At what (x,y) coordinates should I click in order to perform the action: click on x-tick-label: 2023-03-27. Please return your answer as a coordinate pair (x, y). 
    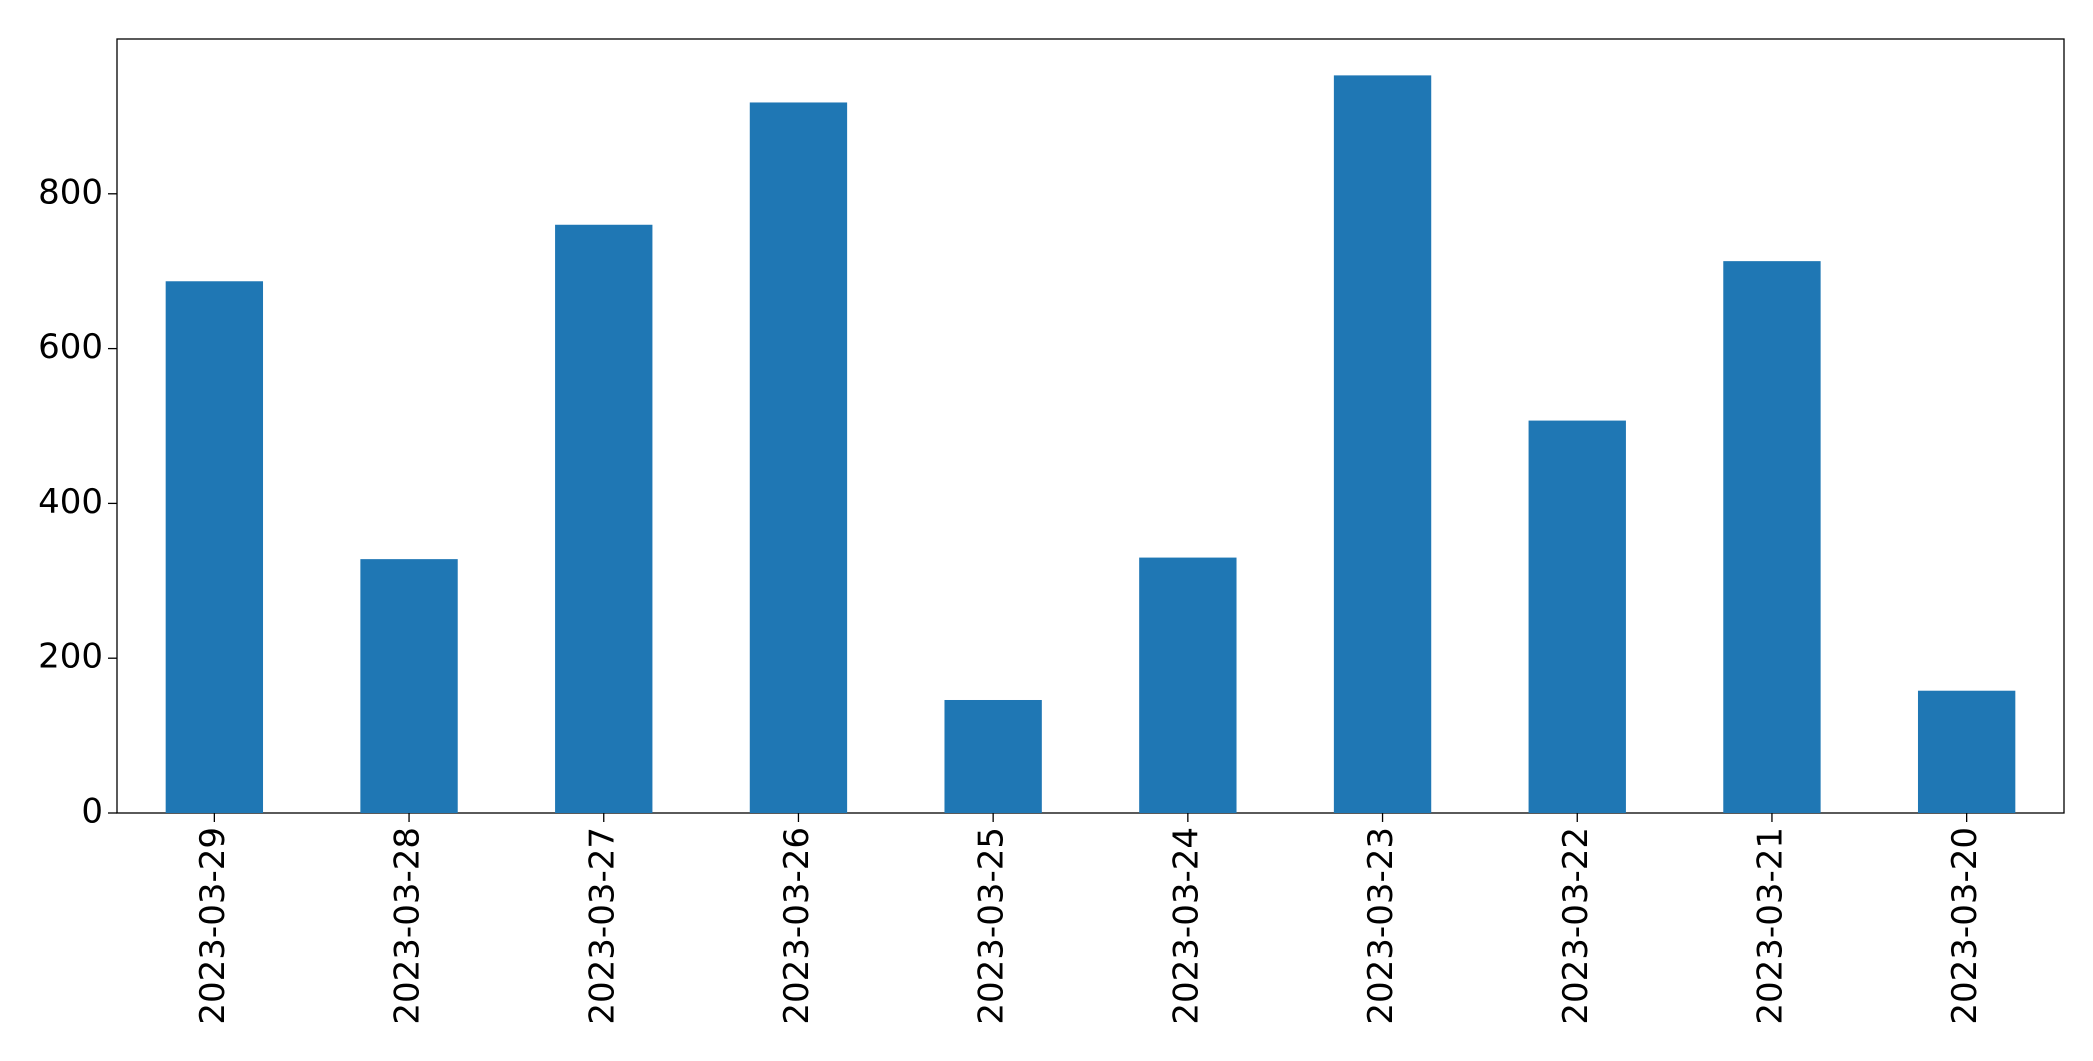
    Looking at the image, I should click on (602, 926).